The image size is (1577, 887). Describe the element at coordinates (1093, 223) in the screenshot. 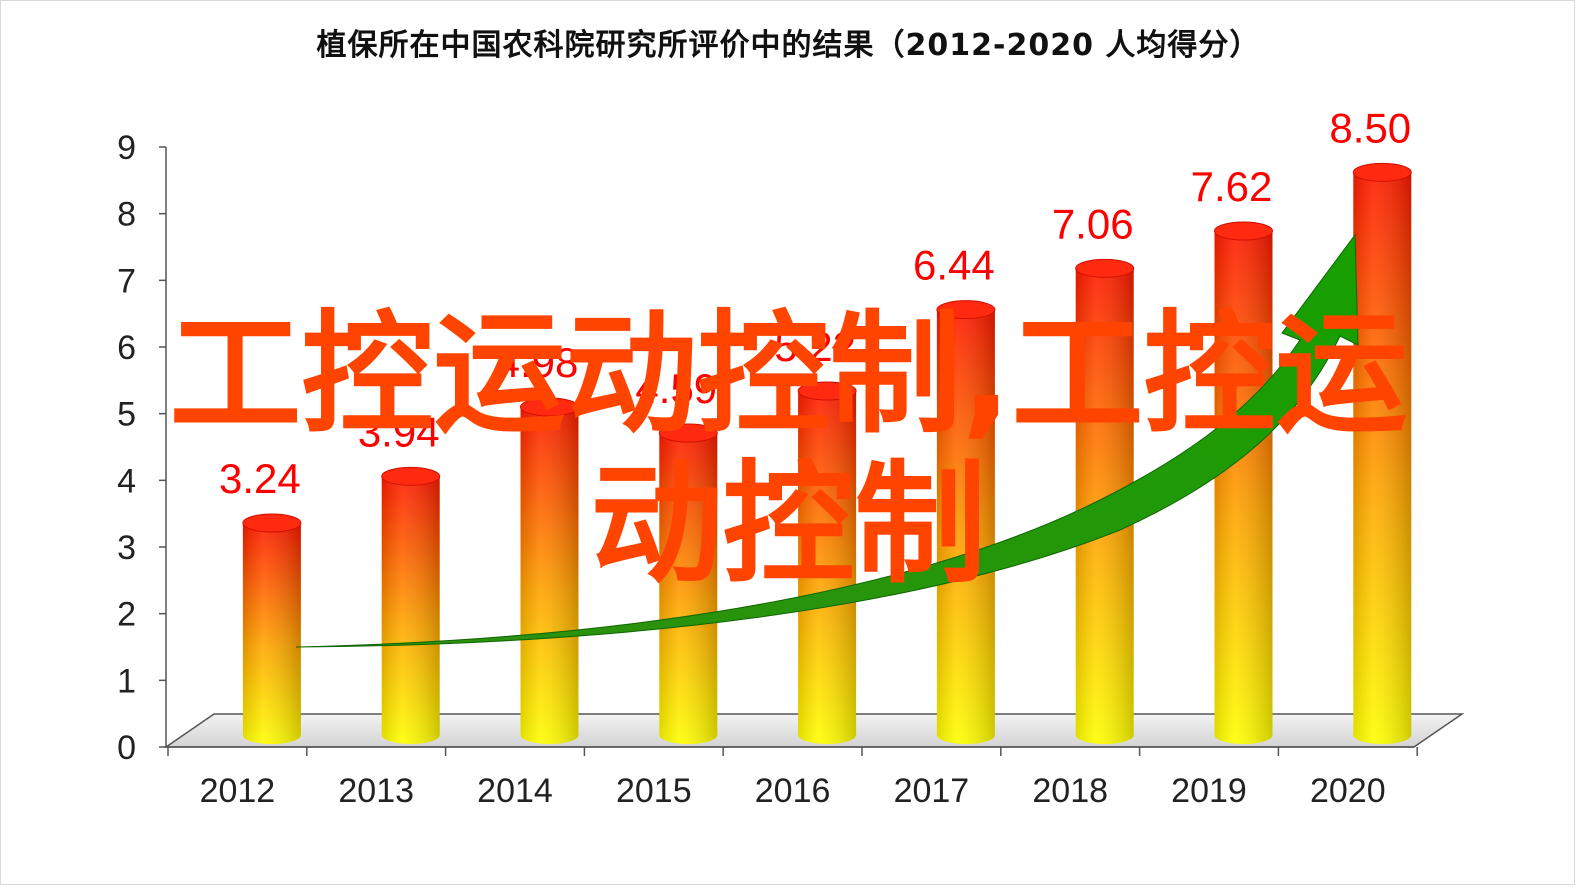

I see `bar-value-label: 7.06` at that location.